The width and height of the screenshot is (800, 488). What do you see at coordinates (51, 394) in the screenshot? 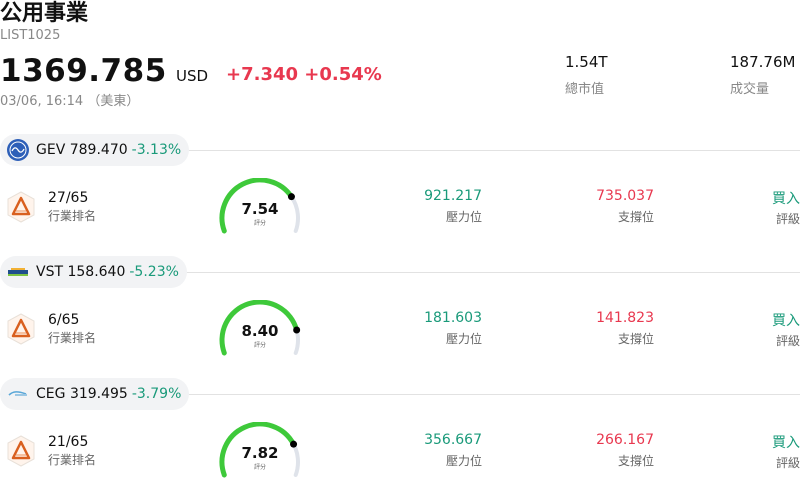
I see `stock-ticker: CEG` at bounding box center [51, 394].